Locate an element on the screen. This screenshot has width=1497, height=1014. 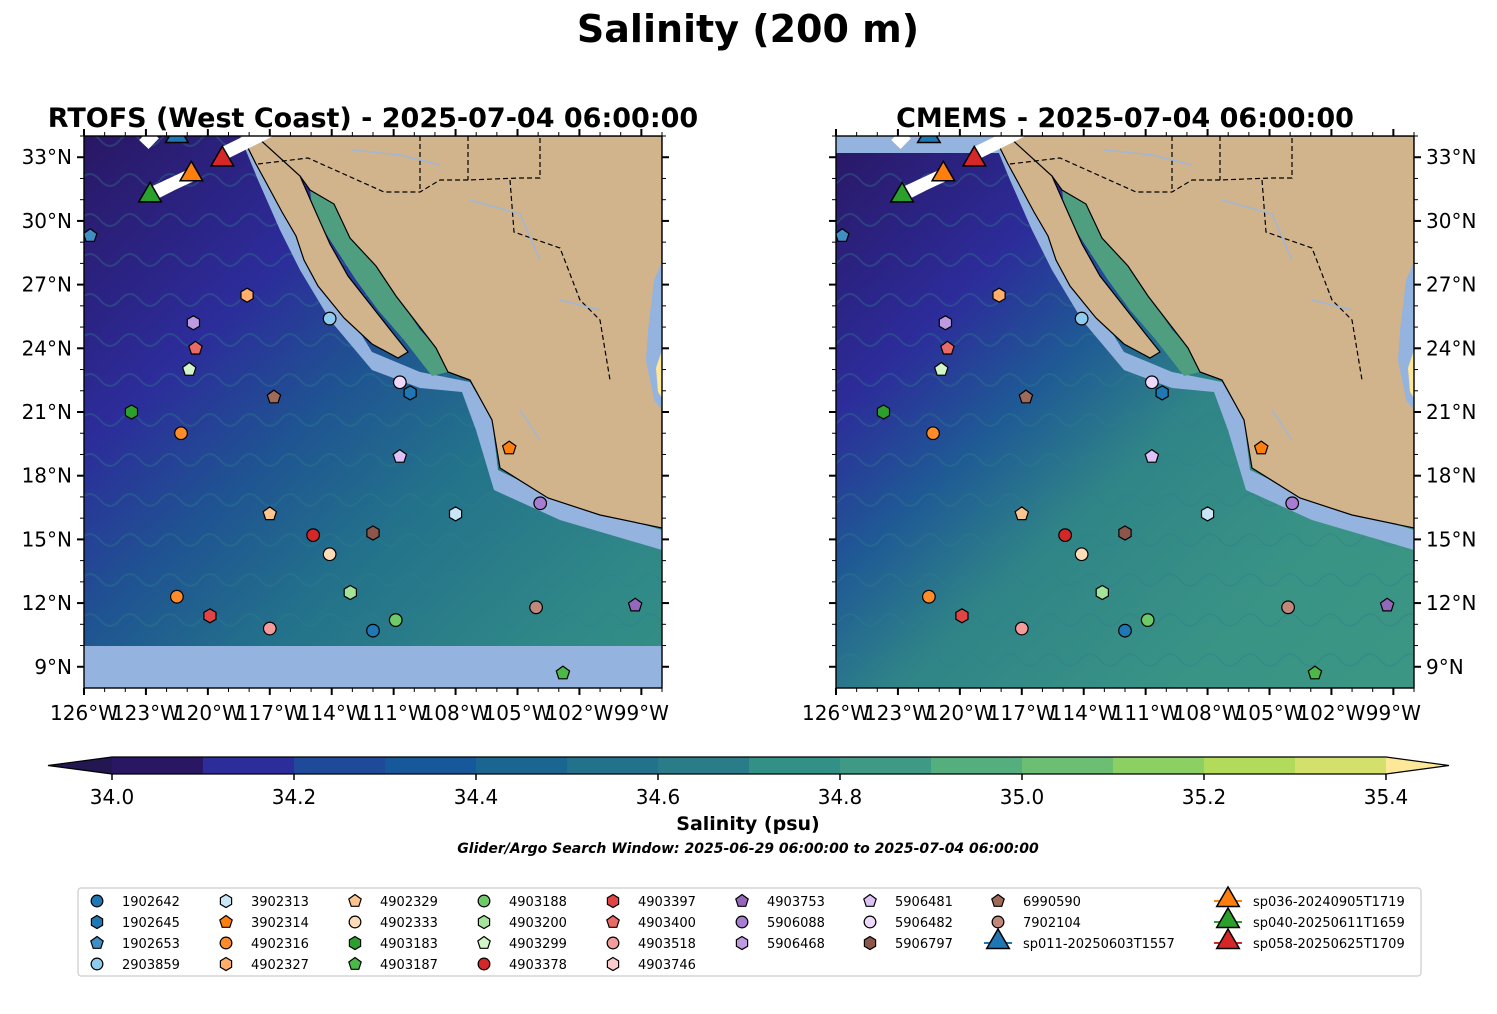
float-5906088-marker is located at coordinates (540, 503).